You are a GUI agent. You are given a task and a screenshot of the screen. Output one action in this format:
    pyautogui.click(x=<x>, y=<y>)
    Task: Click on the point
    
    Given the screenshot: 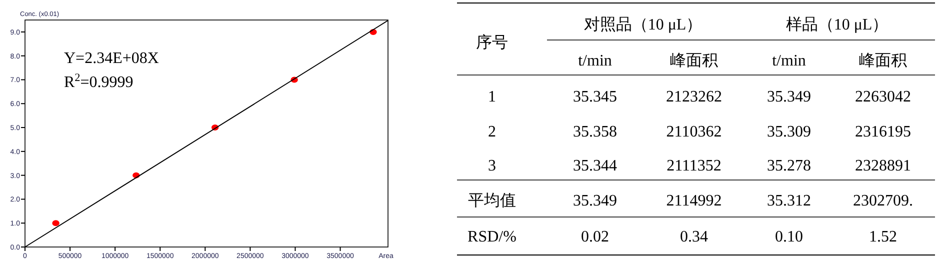 What is the action you would take?
    pyautogui.click(x=56, y=223)
    